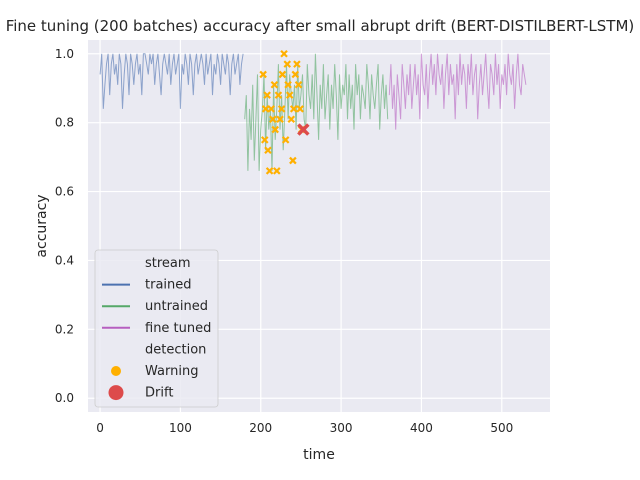 The width and height of the screenshot is (640, 480). Describe the element at coordinates (64, 329) in the screenshot. I see `y-tick-label: 0.2` at that location.